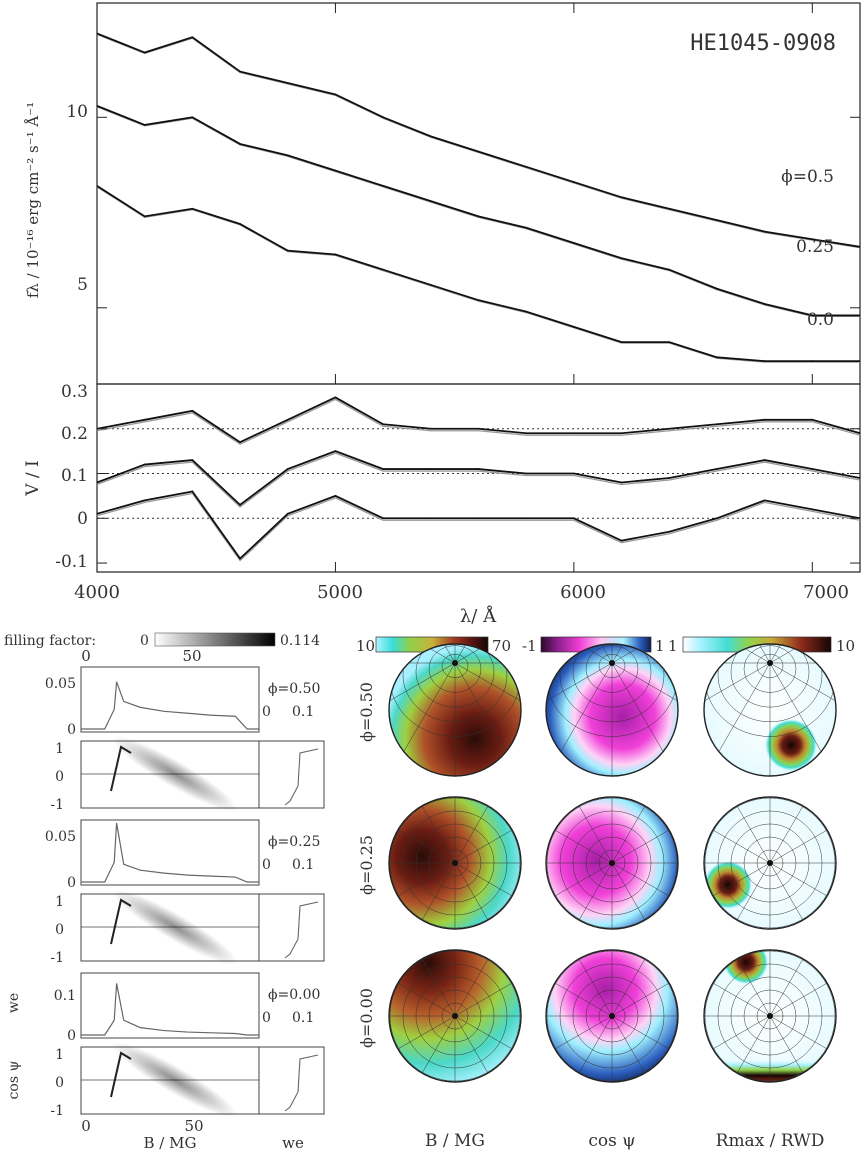 This screenshot has width=866, height=1153. What do you see at coordinates (293, 1143) in the screenshot?
I see `hist-xlabel-we: we` at bounding box center [293, 1143].